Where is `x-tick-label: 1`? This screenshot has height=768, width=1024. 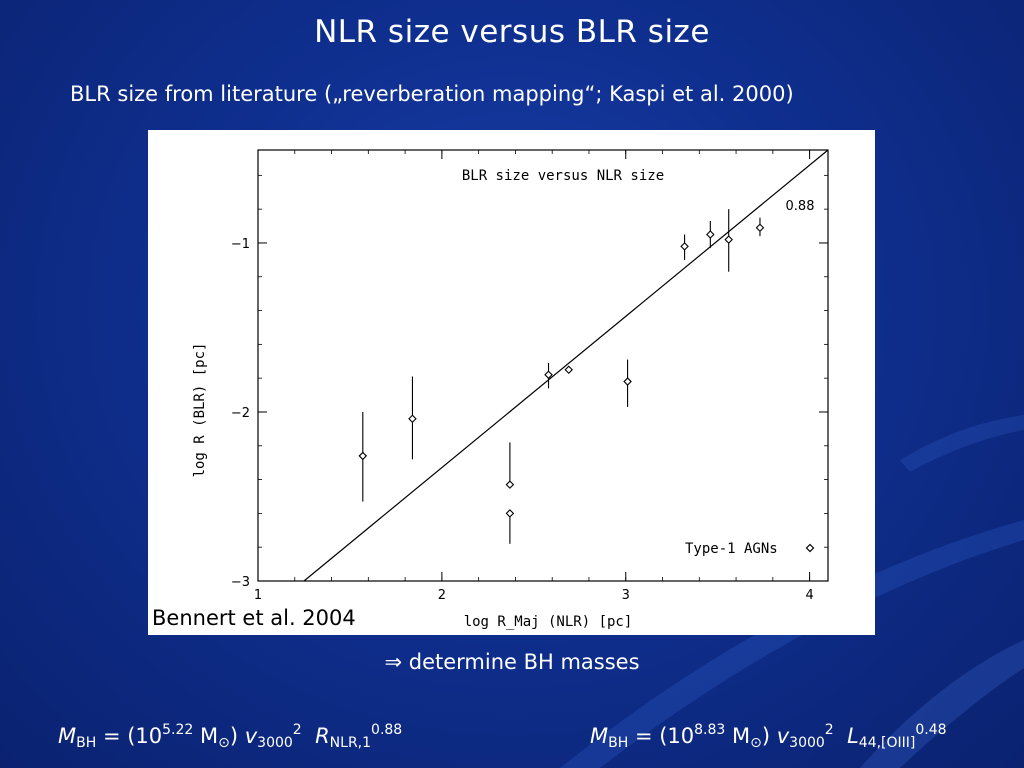 x-tick-label: 1 is located at coordinates (258, 595).